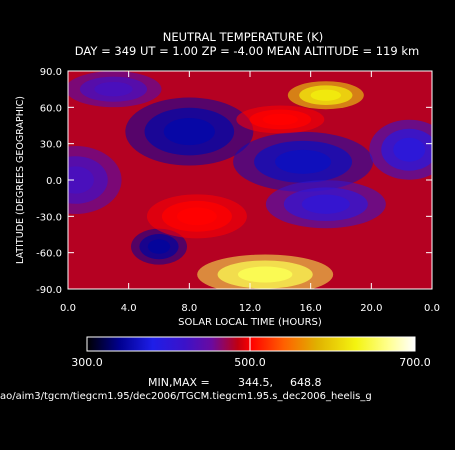 The height and width of the screenshot is (450, 455). Describe the element at coordinates (311, 308) in the screenshot. I see `x-tick-label: 16.0` at that location.